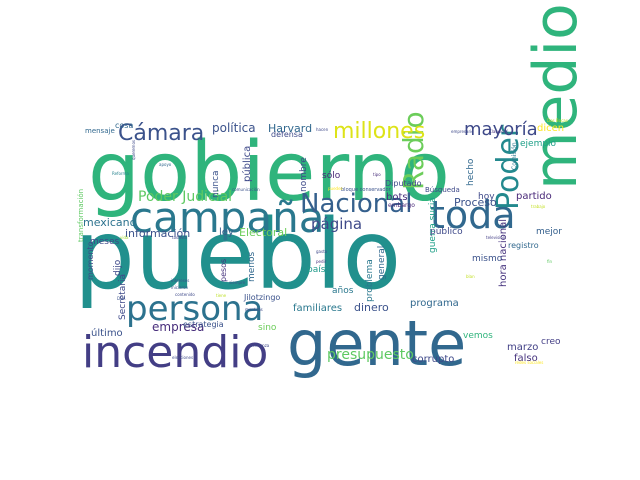 The width and height of the screenshot is (640, 480). Describe the element at coordinates (496, 237) in the screenshot. I see `word-televisión: televisión` at that location.